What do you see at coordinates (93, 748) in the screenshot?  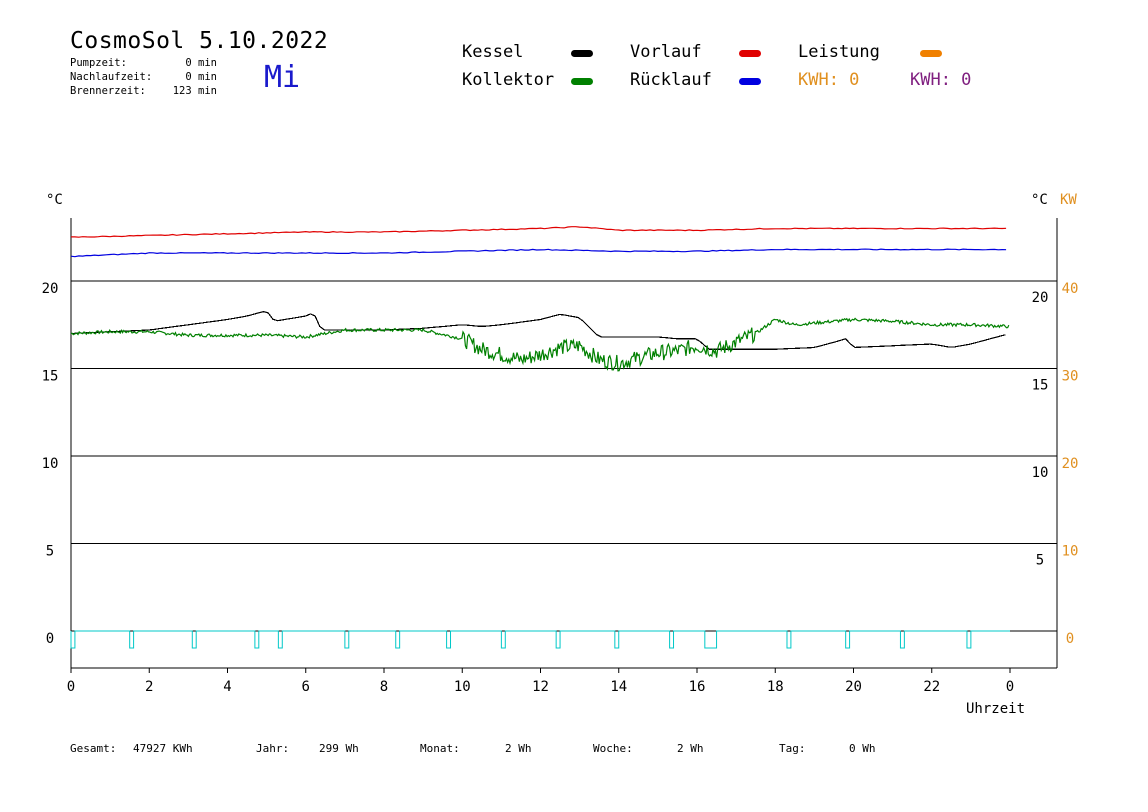 I see `footer-gesamt-label: Gesamt:` at bounding box center [93, 748].